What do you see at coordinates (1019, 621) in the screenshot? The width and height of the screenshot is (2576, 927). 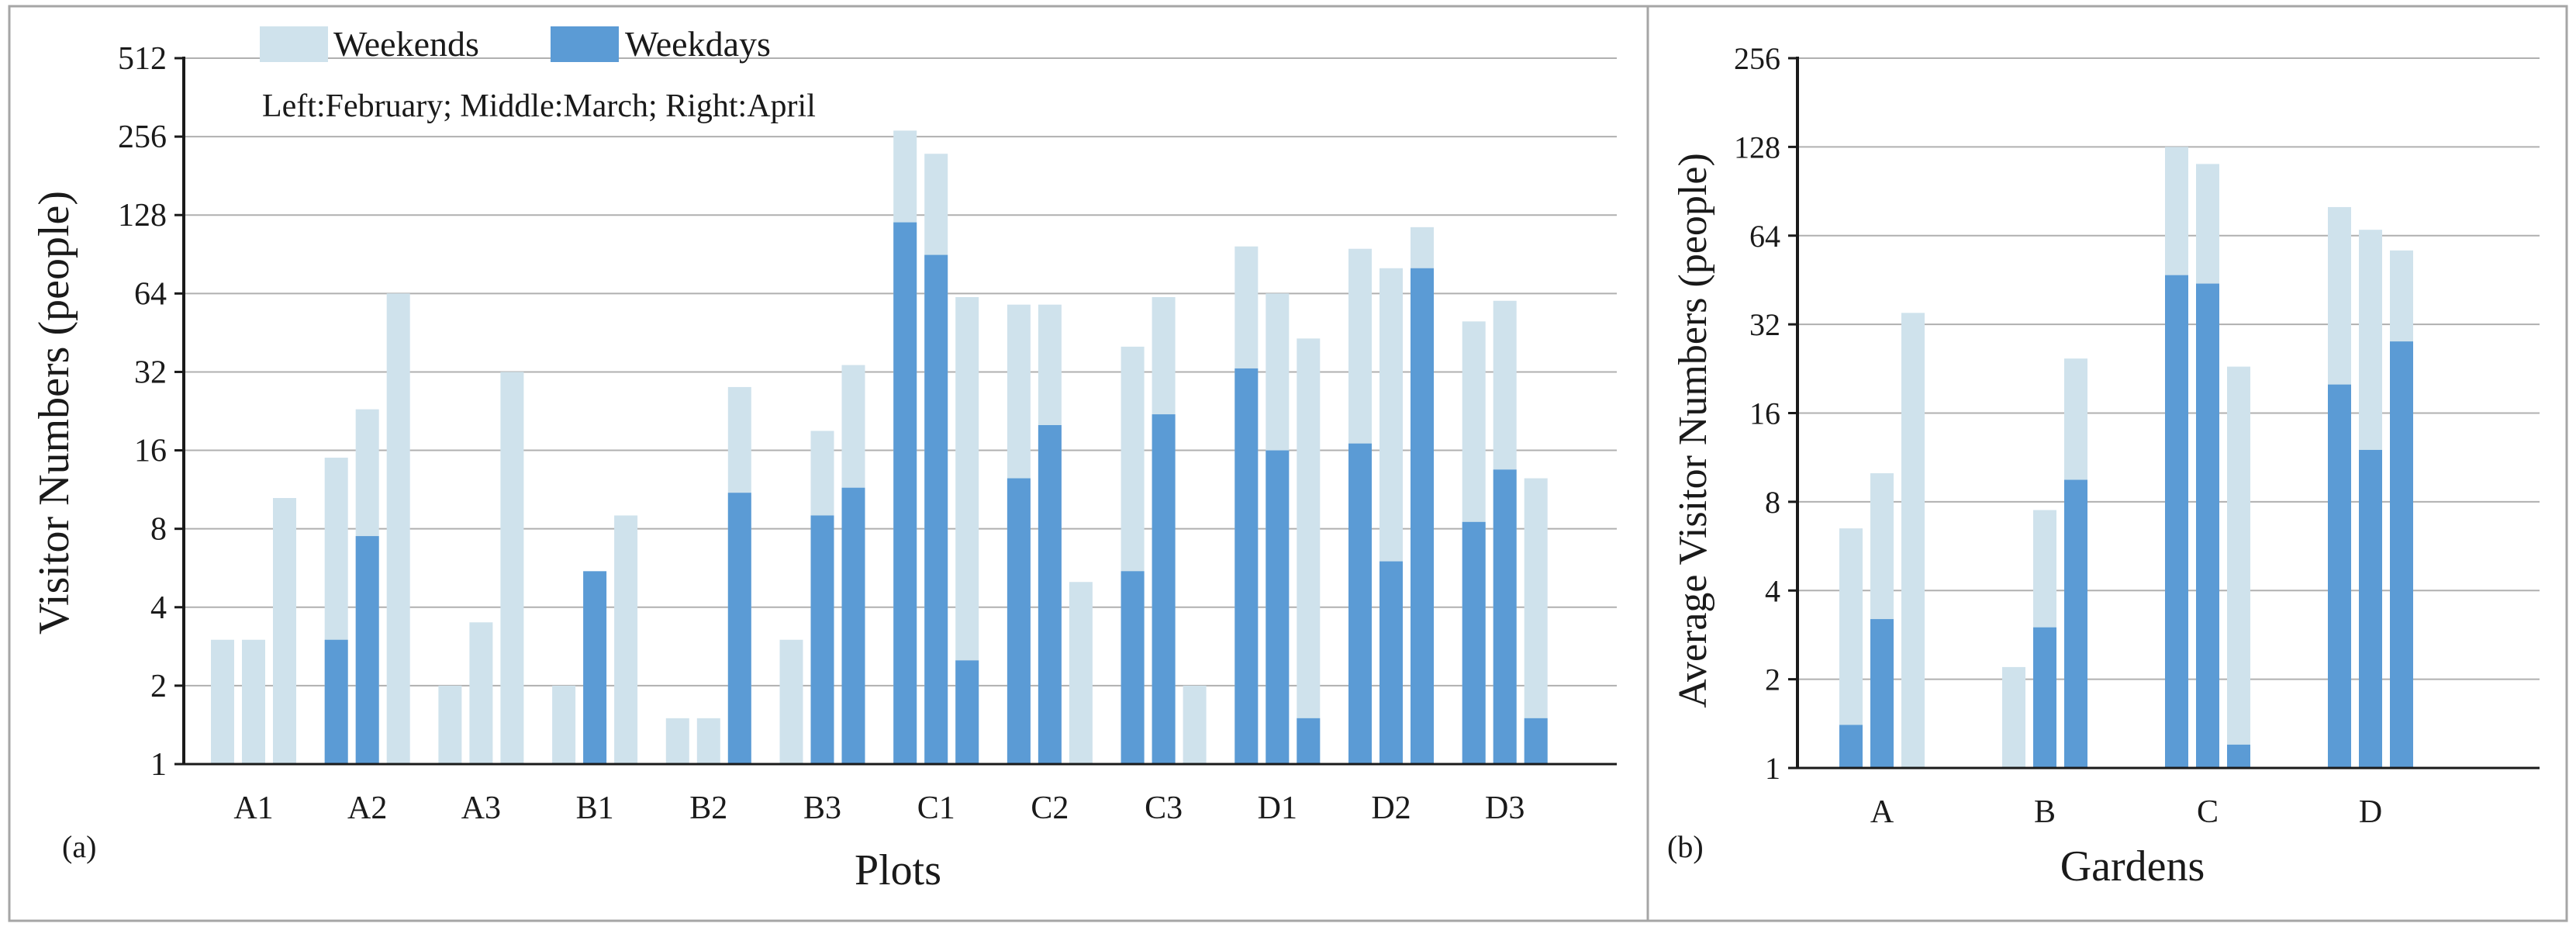 I see `bar-weekdays-C2-February` at bounding box center [1019, 621].